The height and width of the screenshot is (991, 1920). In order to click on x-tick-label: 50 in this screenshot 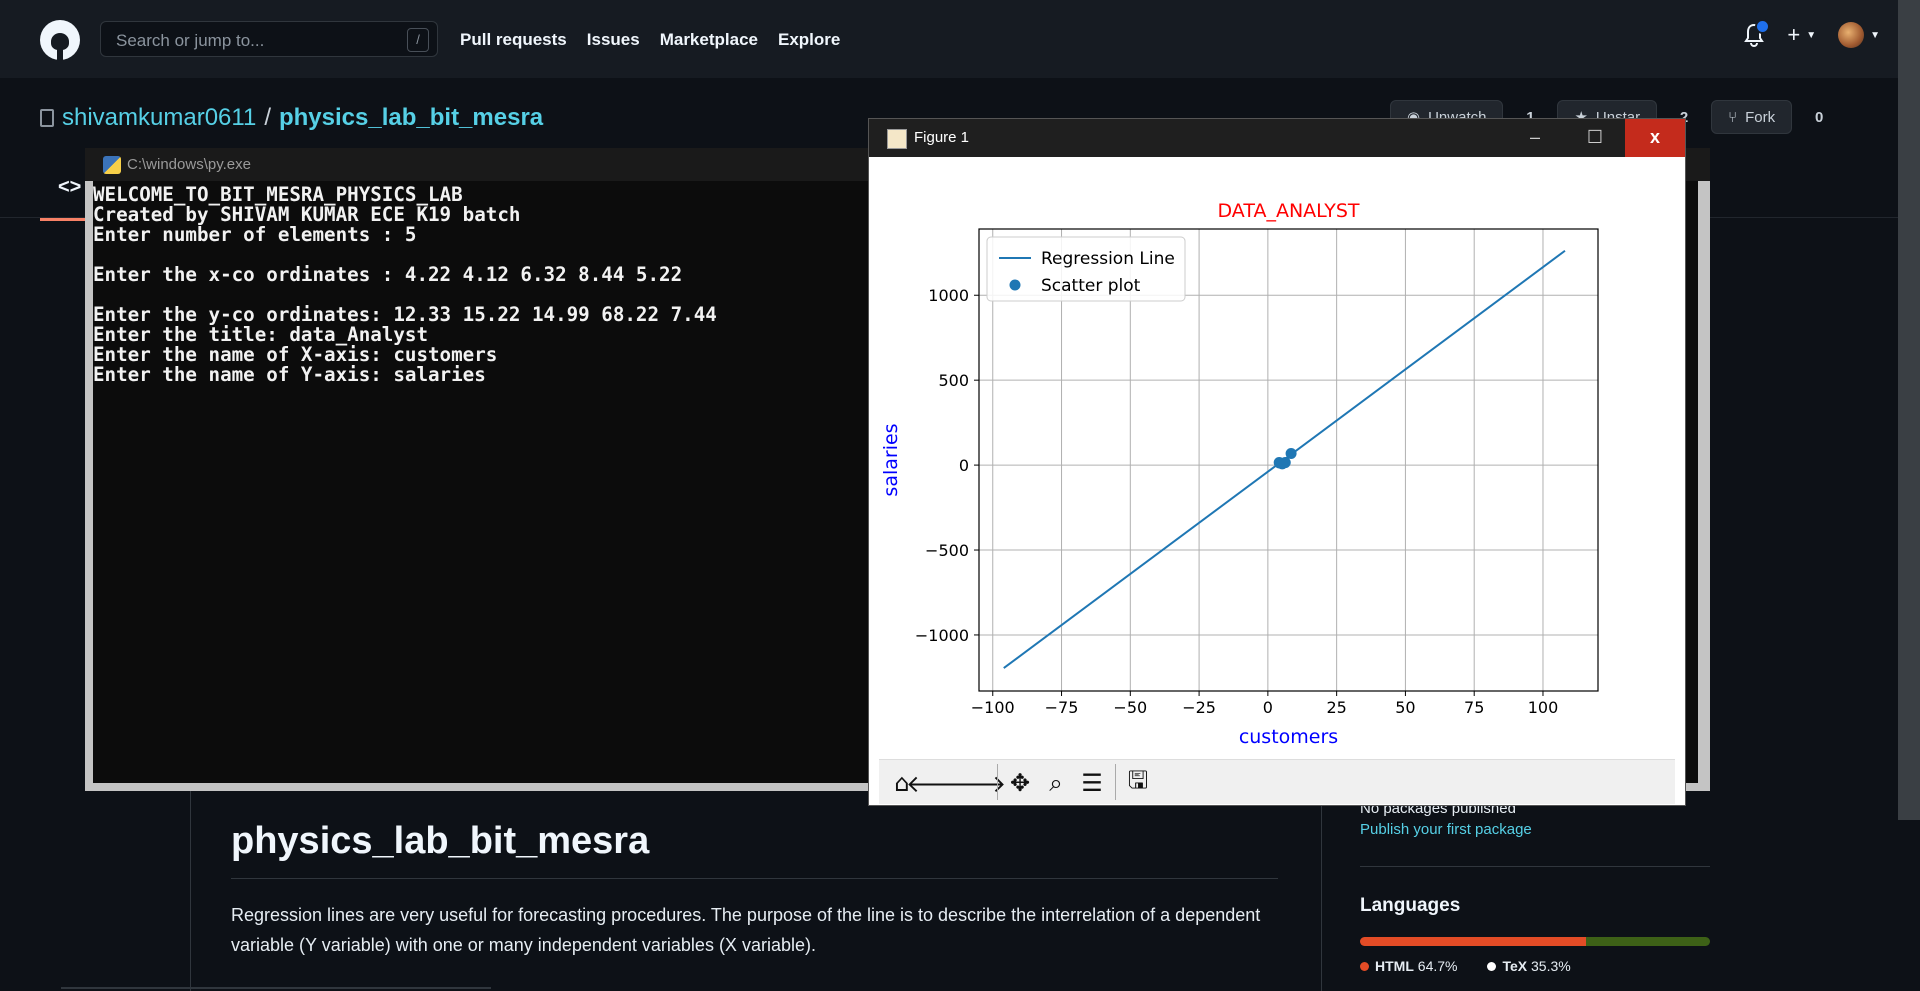, I will do `click(1405, 707)`.